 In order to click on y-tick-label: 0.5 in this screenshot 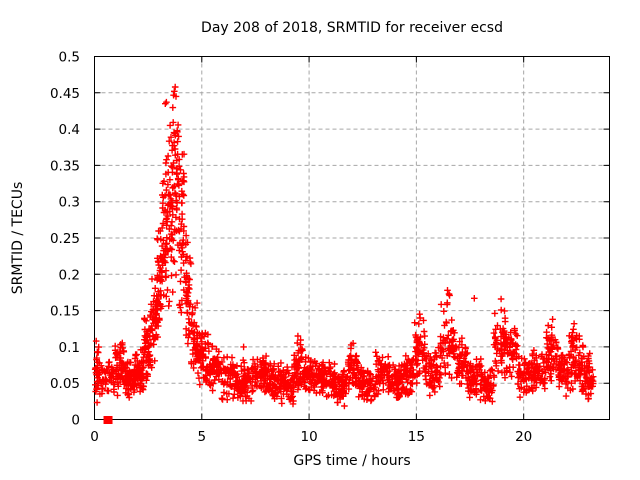, I will do `click(69, 58)`.